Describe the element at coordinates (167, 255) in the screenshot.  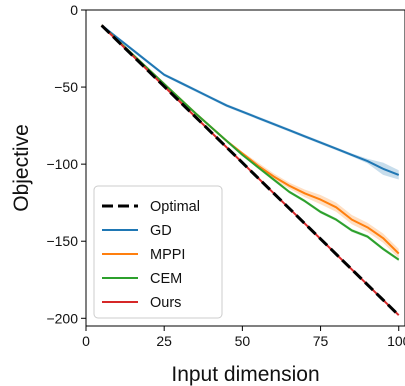
I see `legend-label-mppi: MPPI` at that location.